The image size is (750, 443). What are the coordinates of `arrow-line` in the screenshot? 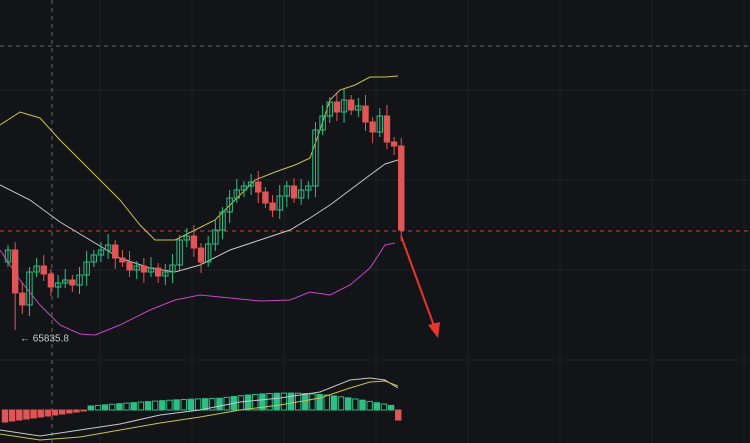 It's located at (419, 285).